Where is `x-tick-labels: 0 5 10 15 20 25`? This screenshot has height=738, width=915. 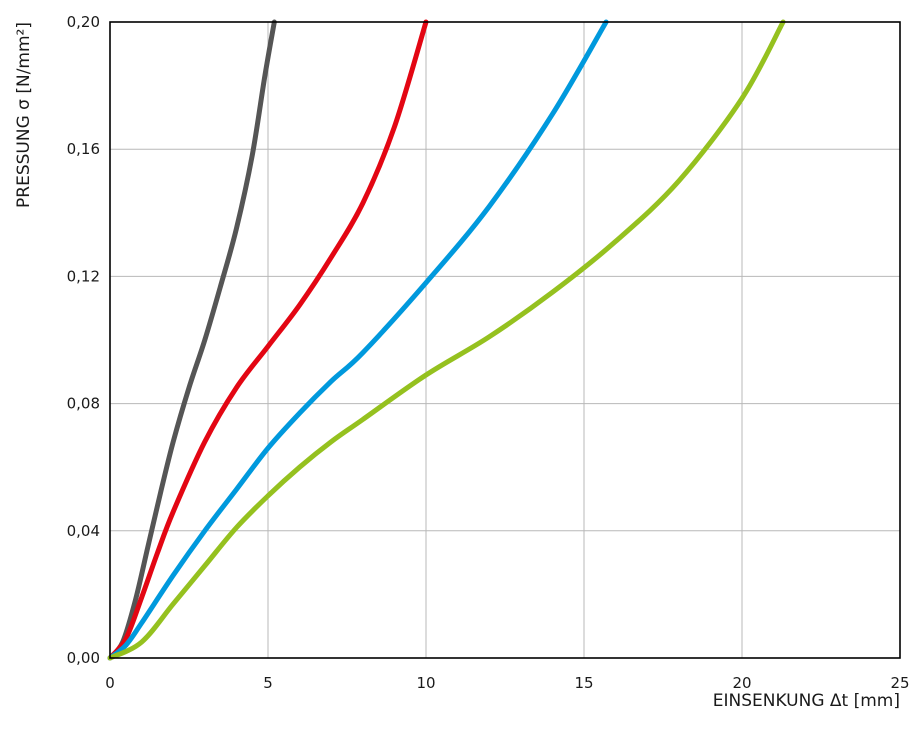 x-tick-labels: 0 5 10 15 20 25 is located at coordinates (507, 683).